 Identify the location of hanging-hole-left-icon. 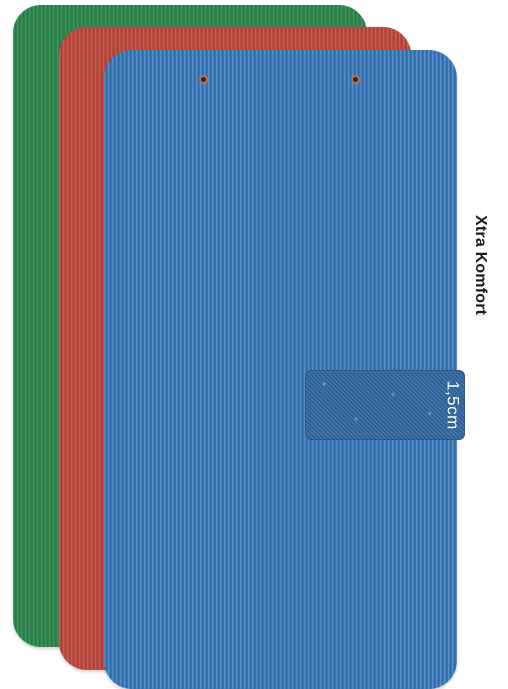
(203, 79).